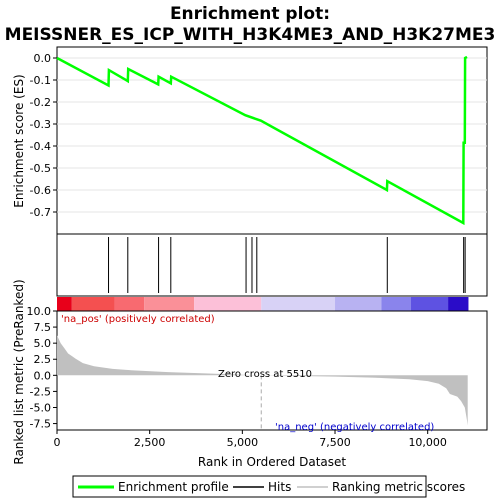 The height and width of the screenshot is (500, 500). What do you see at coordinates (40, 391) in the screenshot?
I see `ranking-y-tick-label: -2.5` at bounding box center [40, 391].